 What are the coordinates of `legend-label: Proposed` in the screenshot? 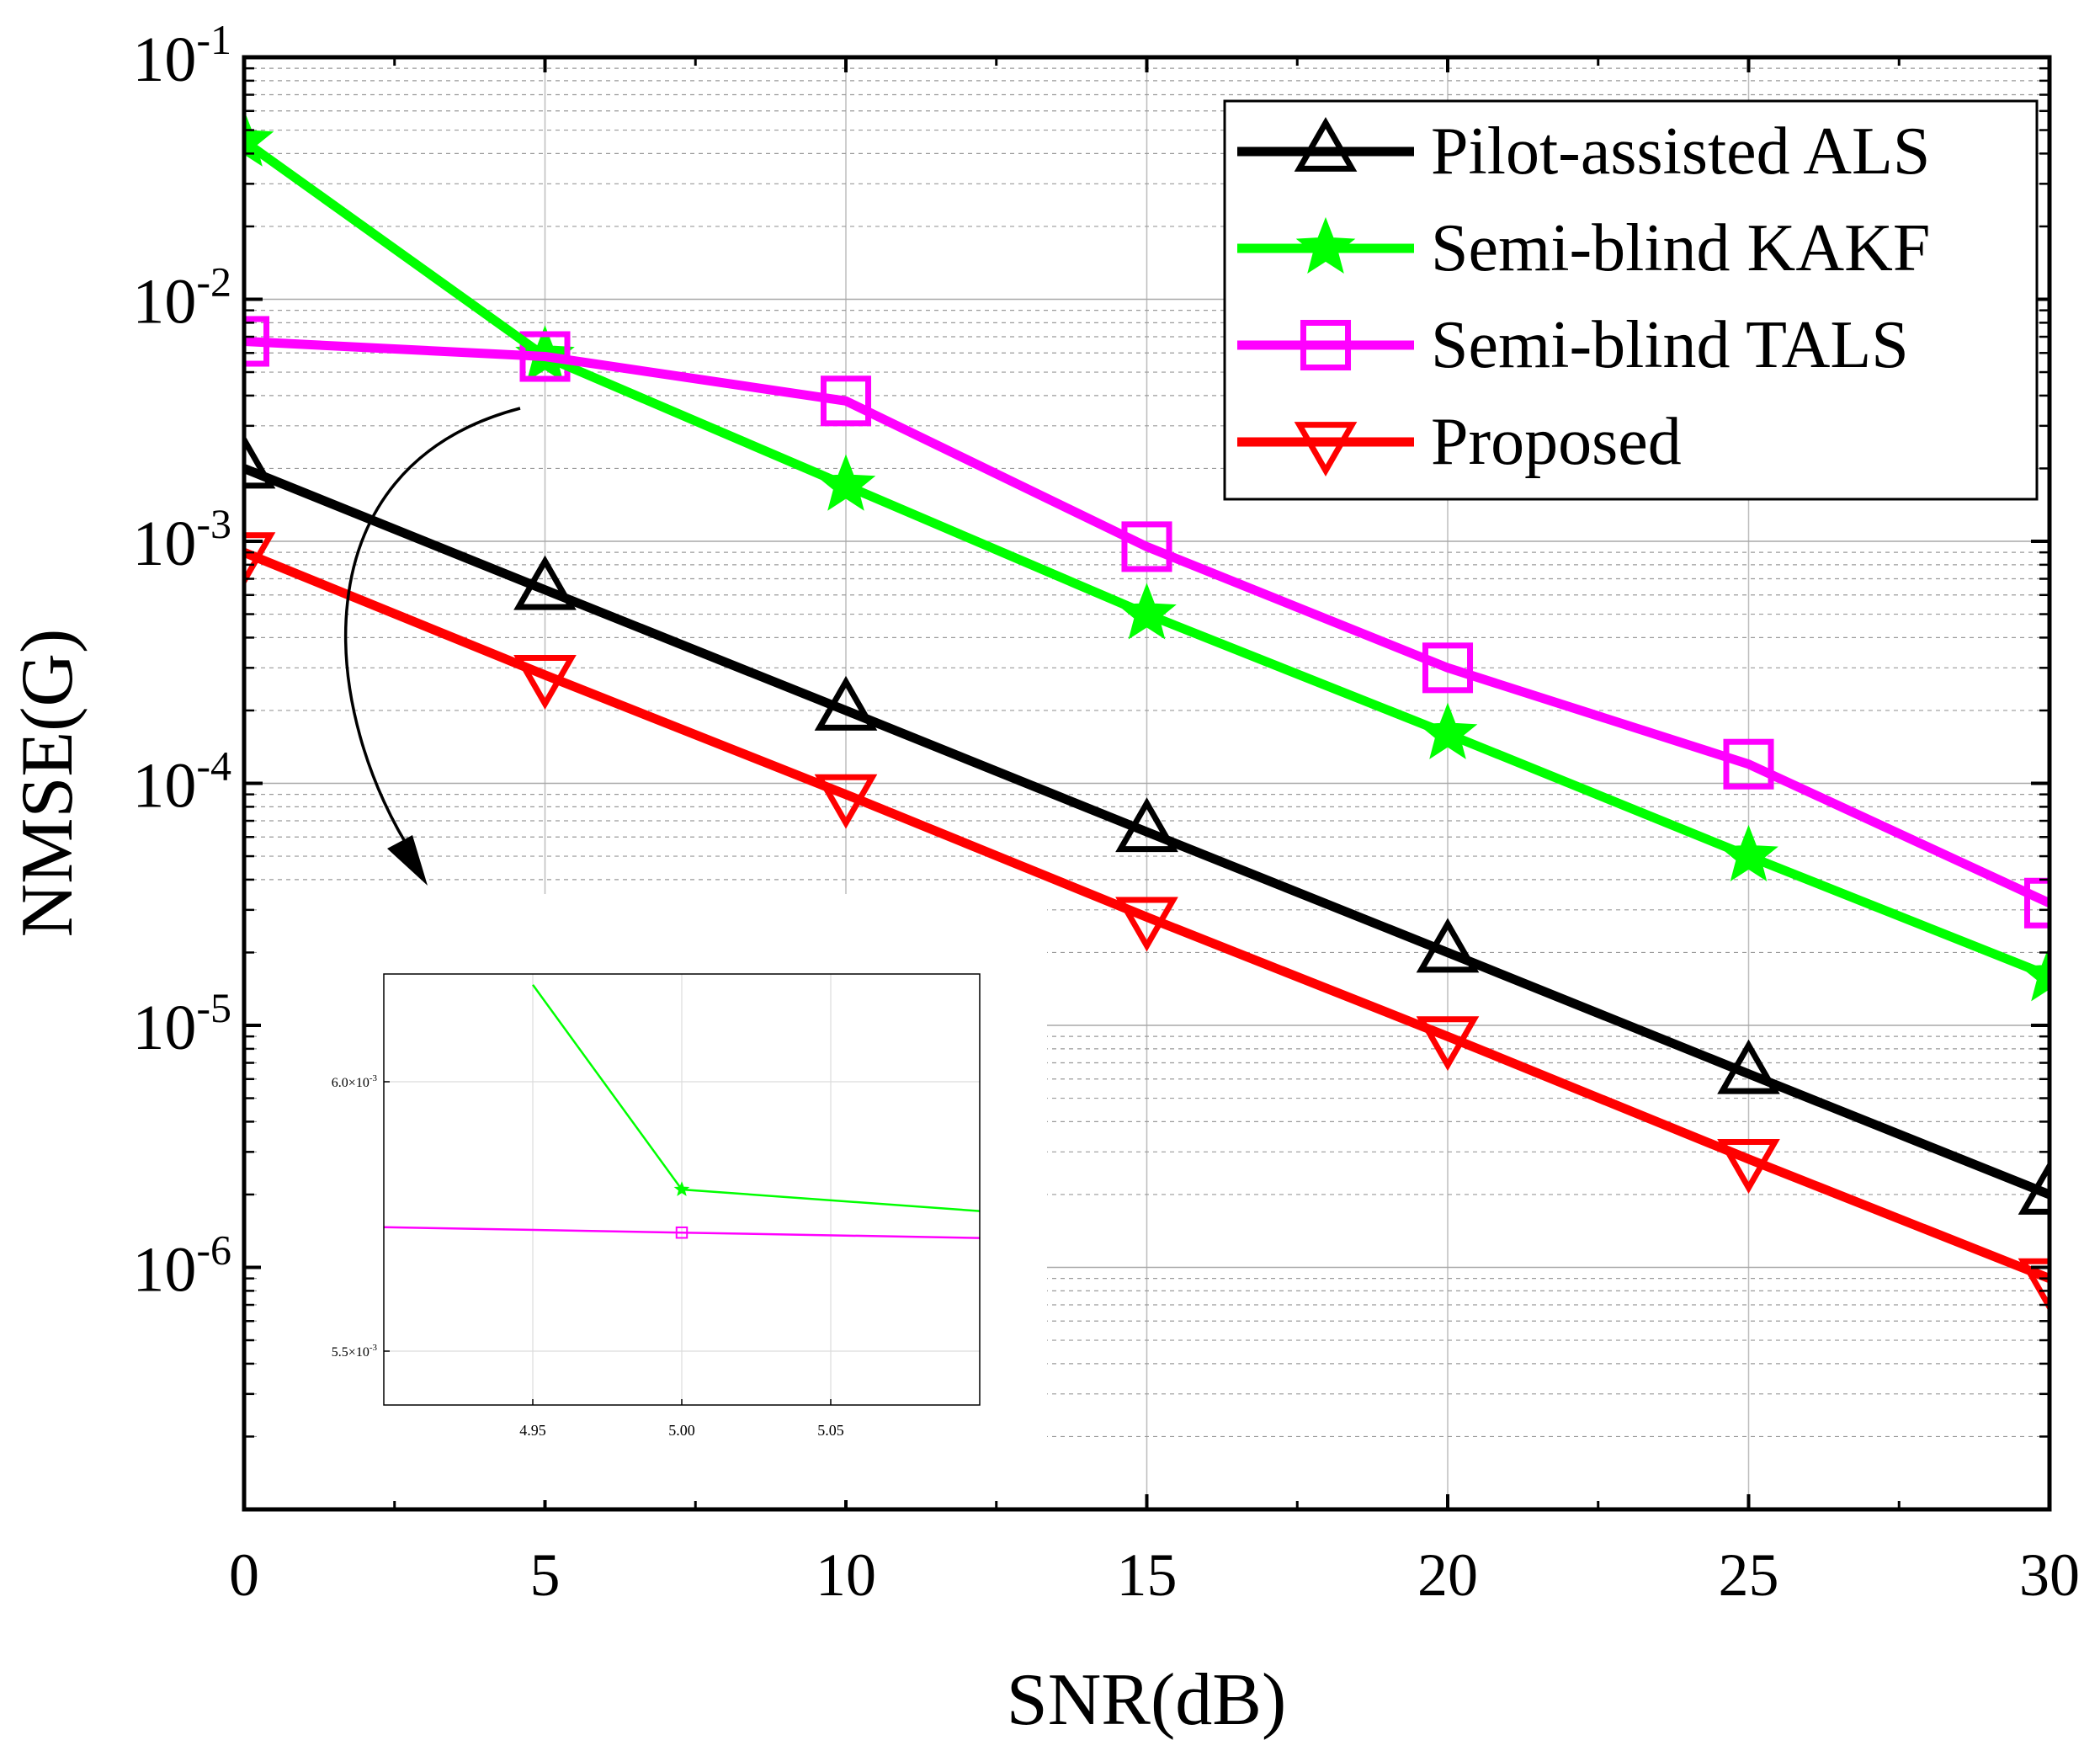 It's located at (1556, 442).